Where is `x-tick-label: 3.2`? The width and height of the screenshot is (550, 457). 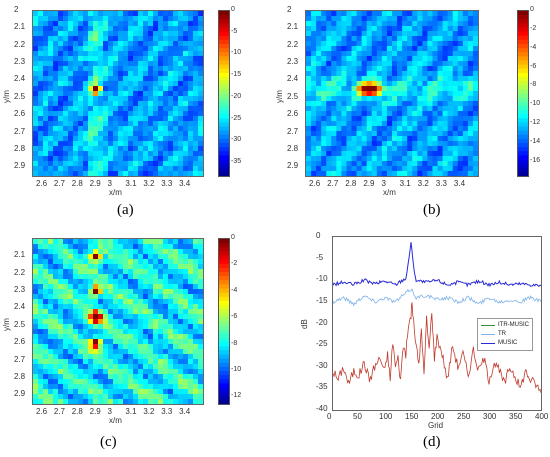 x-tick-label: 3.2 is located at coordinates (149, 411).